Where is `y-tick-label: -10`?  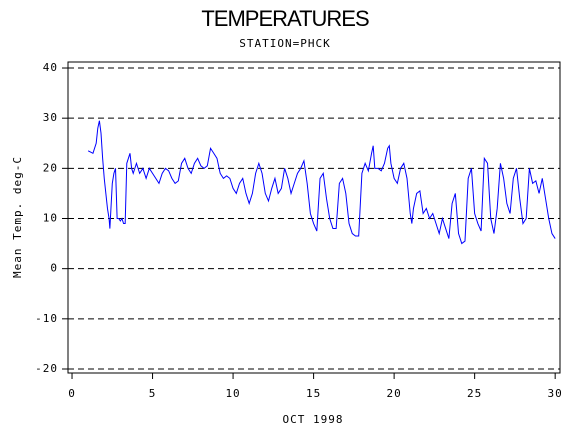
y-tick-label: -10 is located at coordinates (46, 318).